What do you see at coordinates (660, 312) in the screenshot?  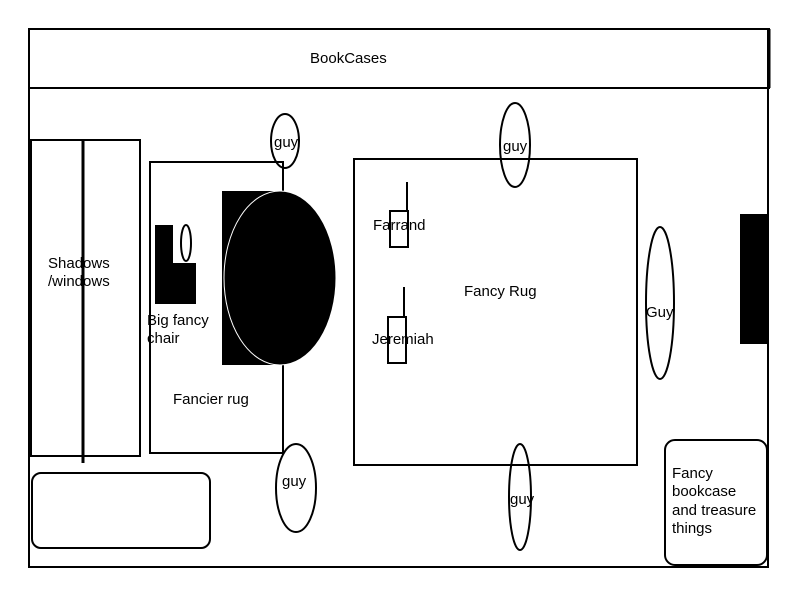 I see `guy-right-label: Guy` at bounding box center [660, 312].